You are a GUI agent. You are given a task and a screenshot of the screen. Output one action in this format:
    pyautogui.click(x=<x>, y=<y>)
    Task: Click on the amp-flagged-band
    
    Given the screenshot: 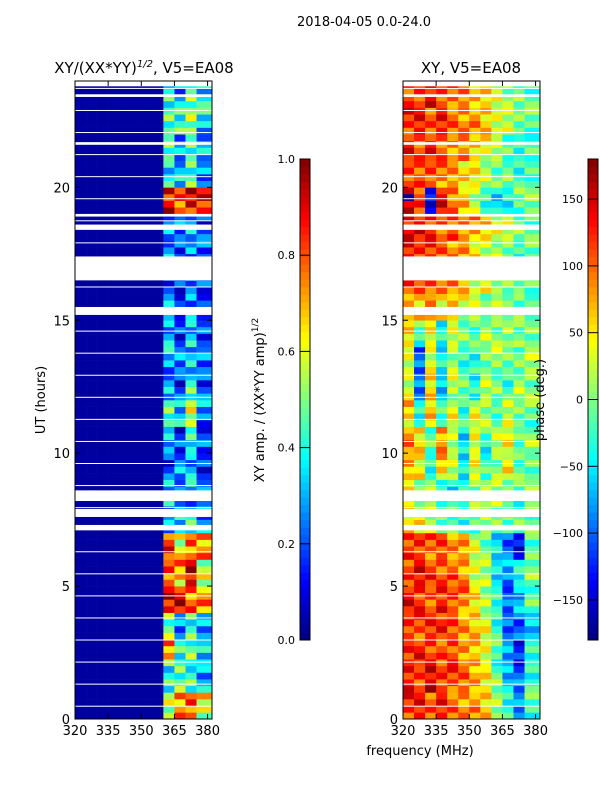 What is the action you would take?
    pyautogui.click(x=143, y=227)
    